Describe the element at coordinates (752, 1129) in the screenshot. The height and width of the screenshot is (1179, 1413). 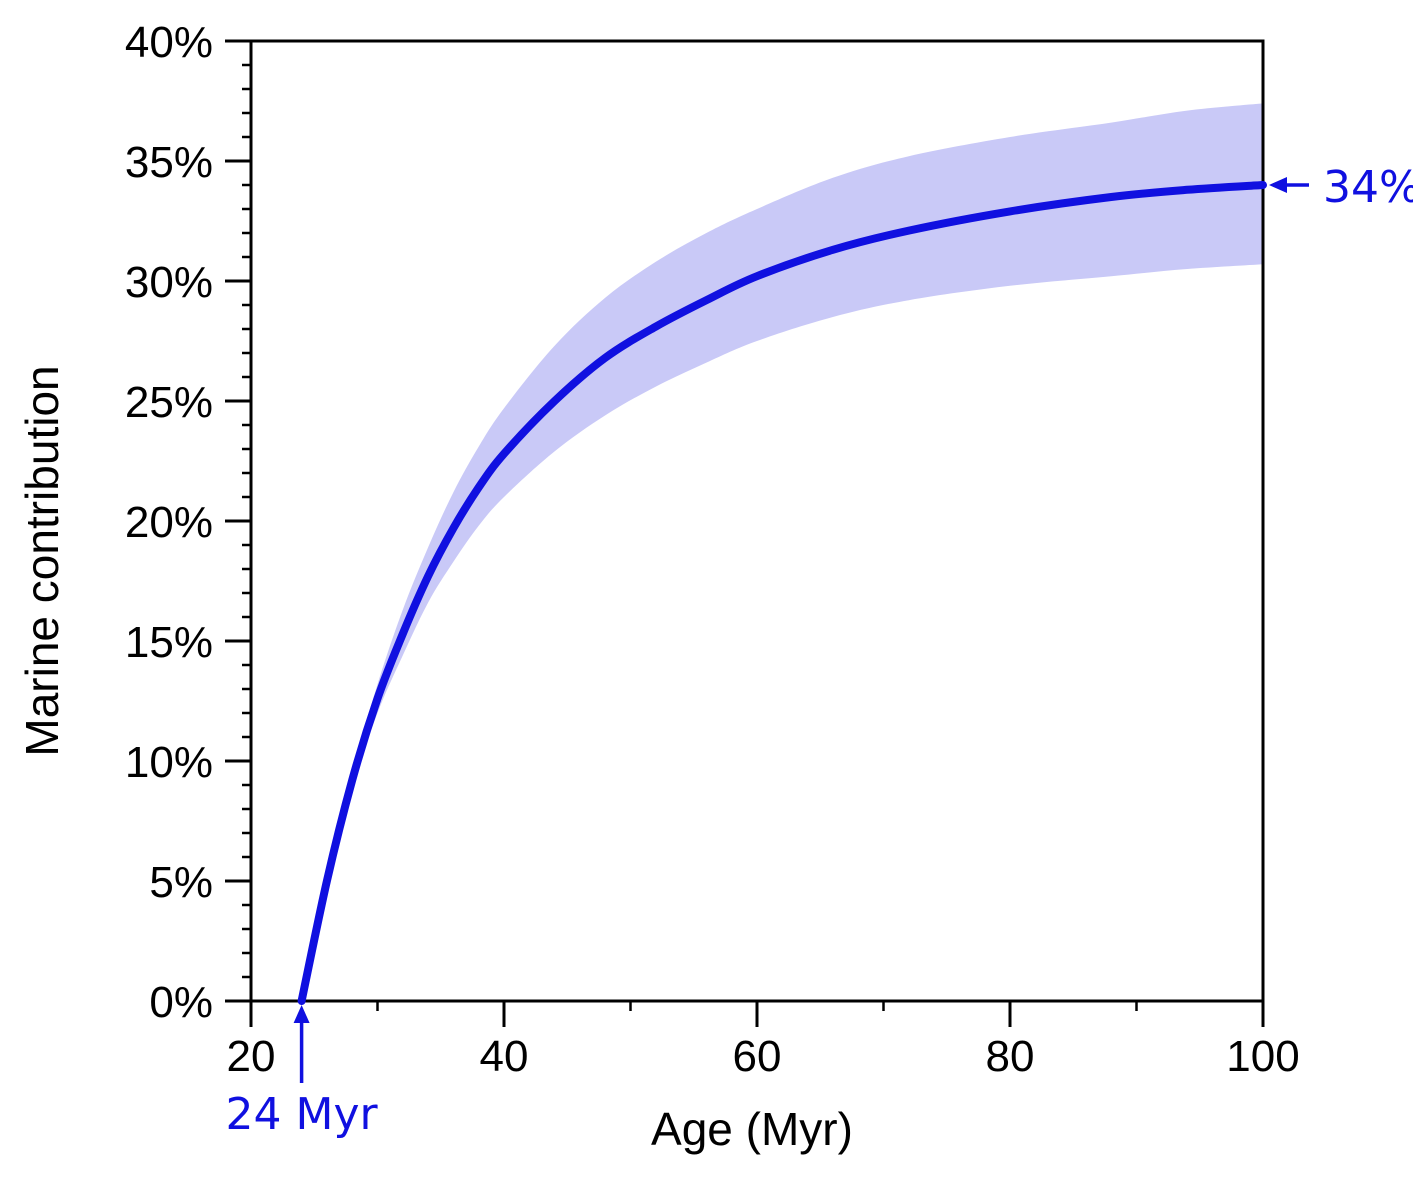
I see `x-axis-title: Age (Myr)` at that location.